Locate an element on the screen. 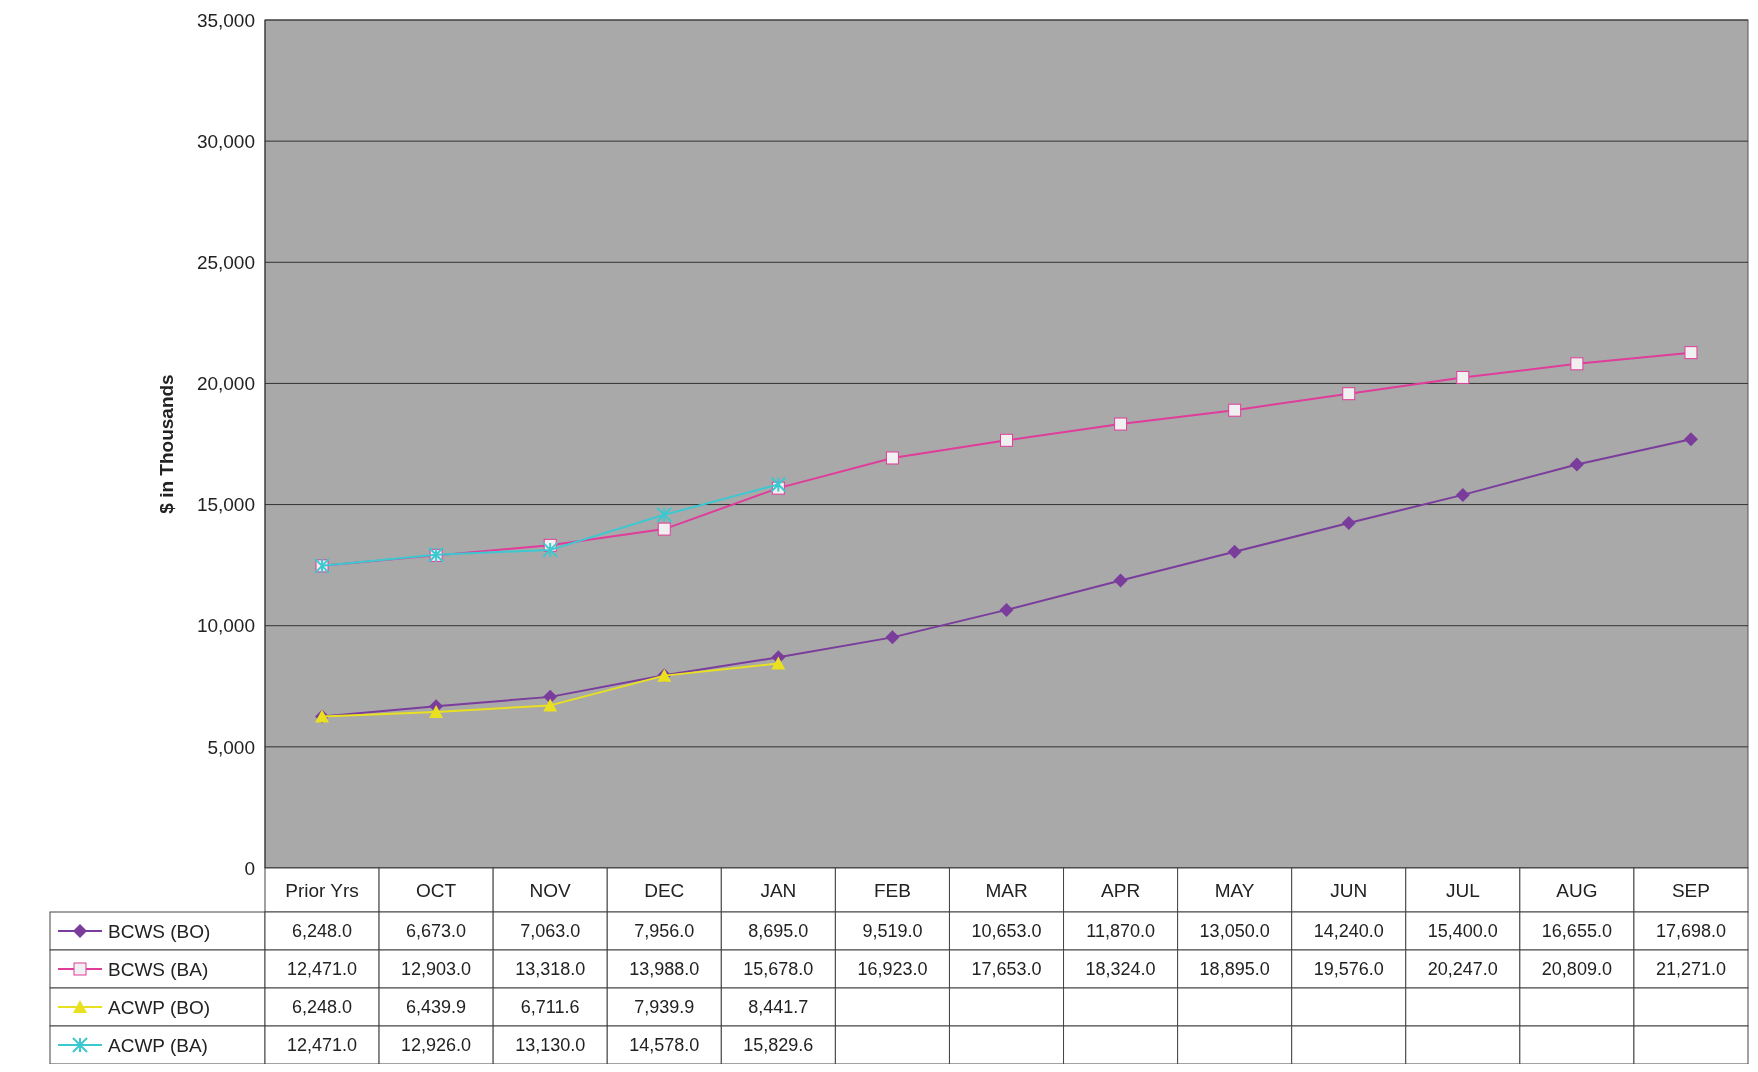  x-tick-label: JUL is located at coordinates (1462, 890).